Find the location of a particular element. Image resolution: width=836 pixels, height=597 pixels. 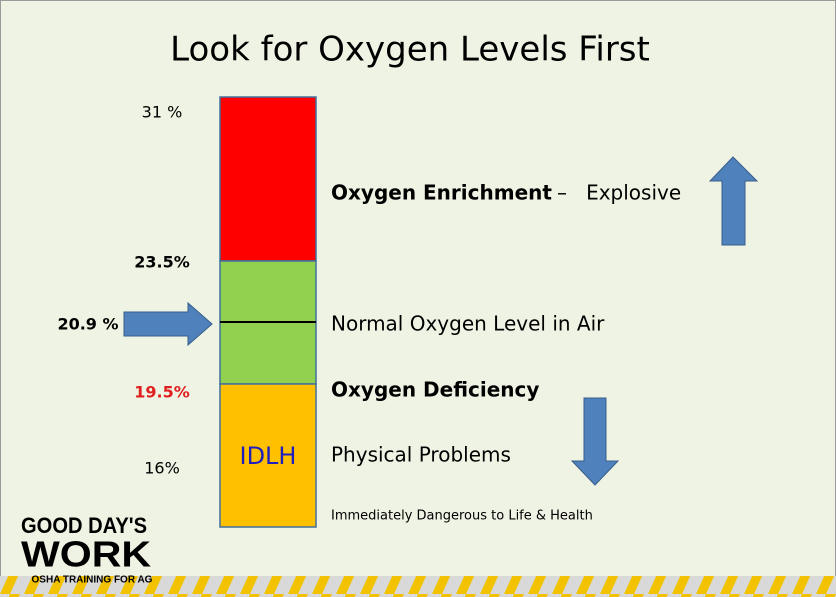

footer-stripe is located at coordinates (418, 586).